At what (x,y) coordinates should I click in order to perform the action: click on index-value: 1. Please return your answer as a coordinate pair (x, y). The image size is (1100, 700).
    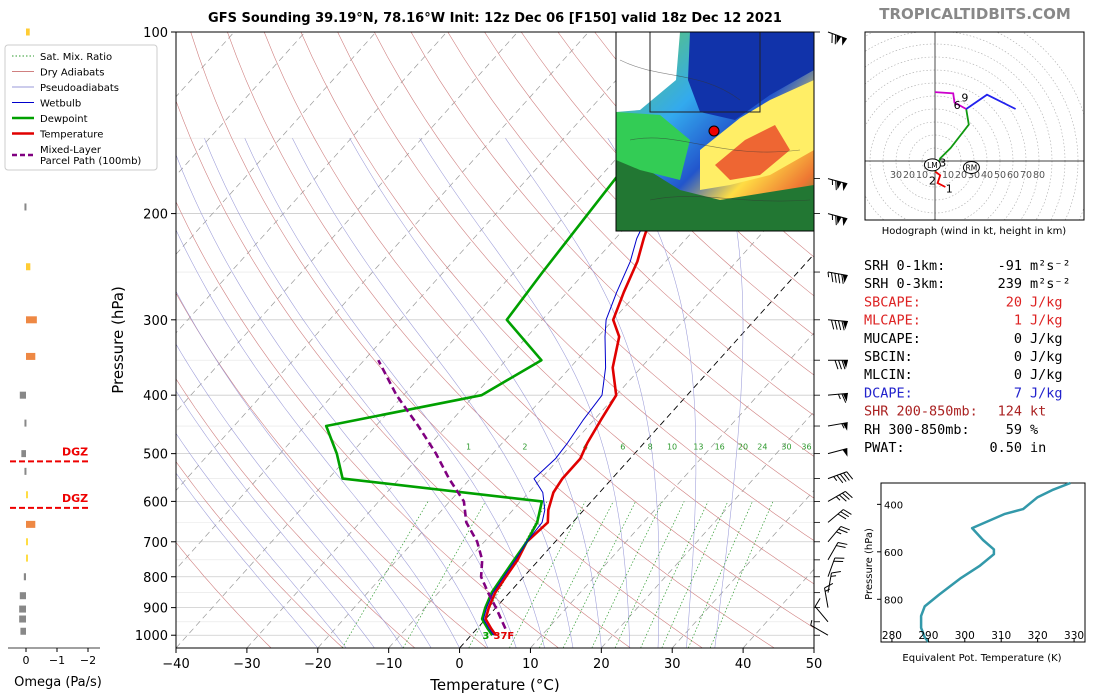
    Looking at the image, I should click on (1018, 321).